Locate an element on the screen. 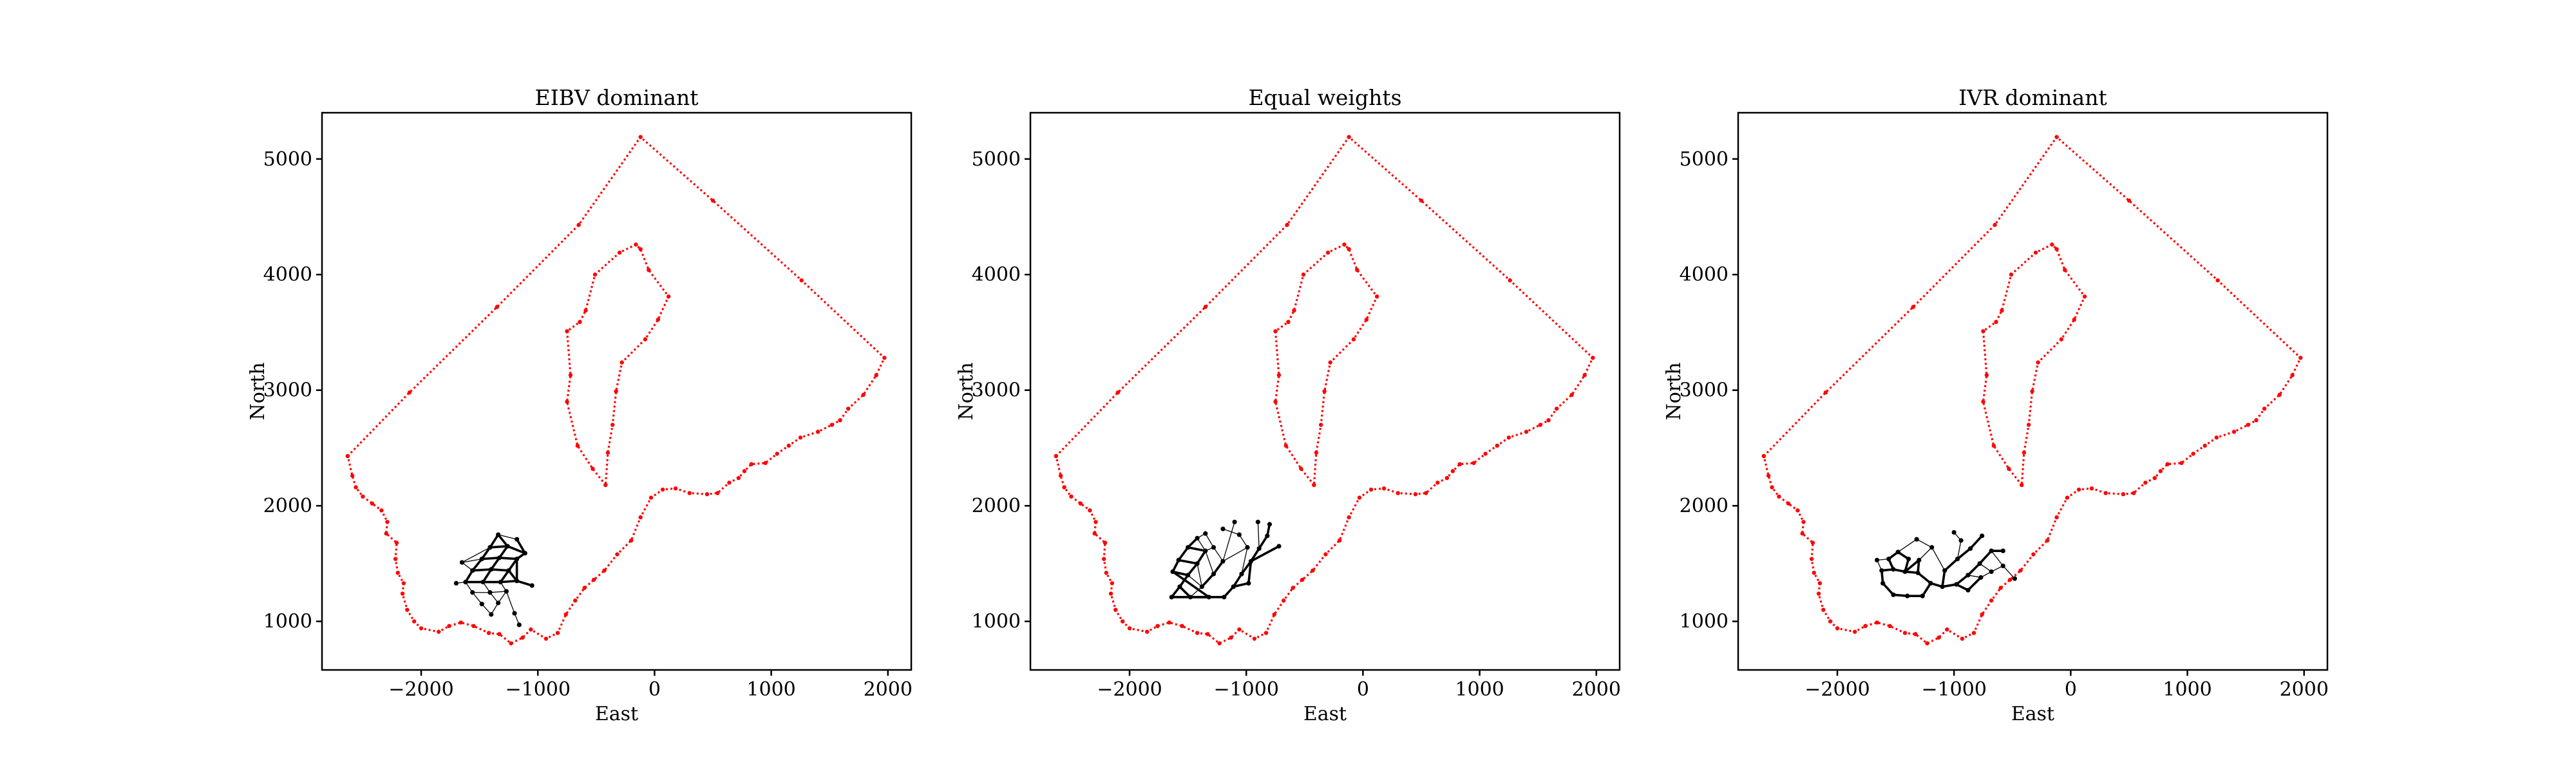 The image size is (2576, 773). subplot-title: EIBV dominant is located at coordinates (617, 97).